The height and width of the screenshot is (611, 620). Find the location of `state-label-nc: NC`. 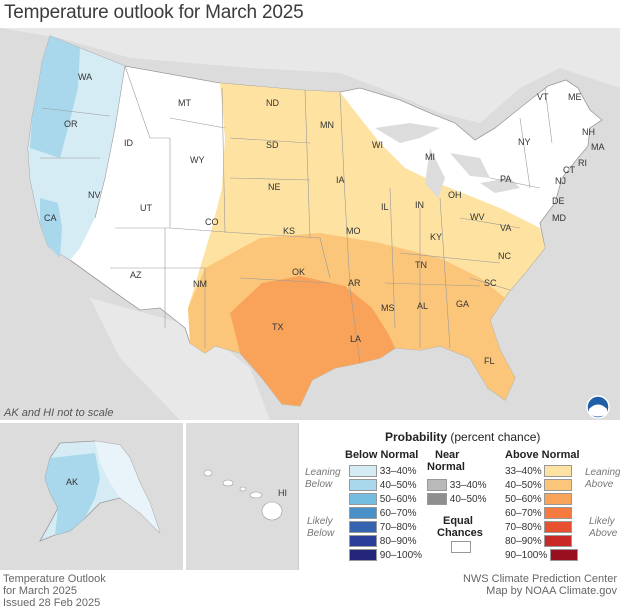

state-label-nc: NC is located at coordinates (504, 256).